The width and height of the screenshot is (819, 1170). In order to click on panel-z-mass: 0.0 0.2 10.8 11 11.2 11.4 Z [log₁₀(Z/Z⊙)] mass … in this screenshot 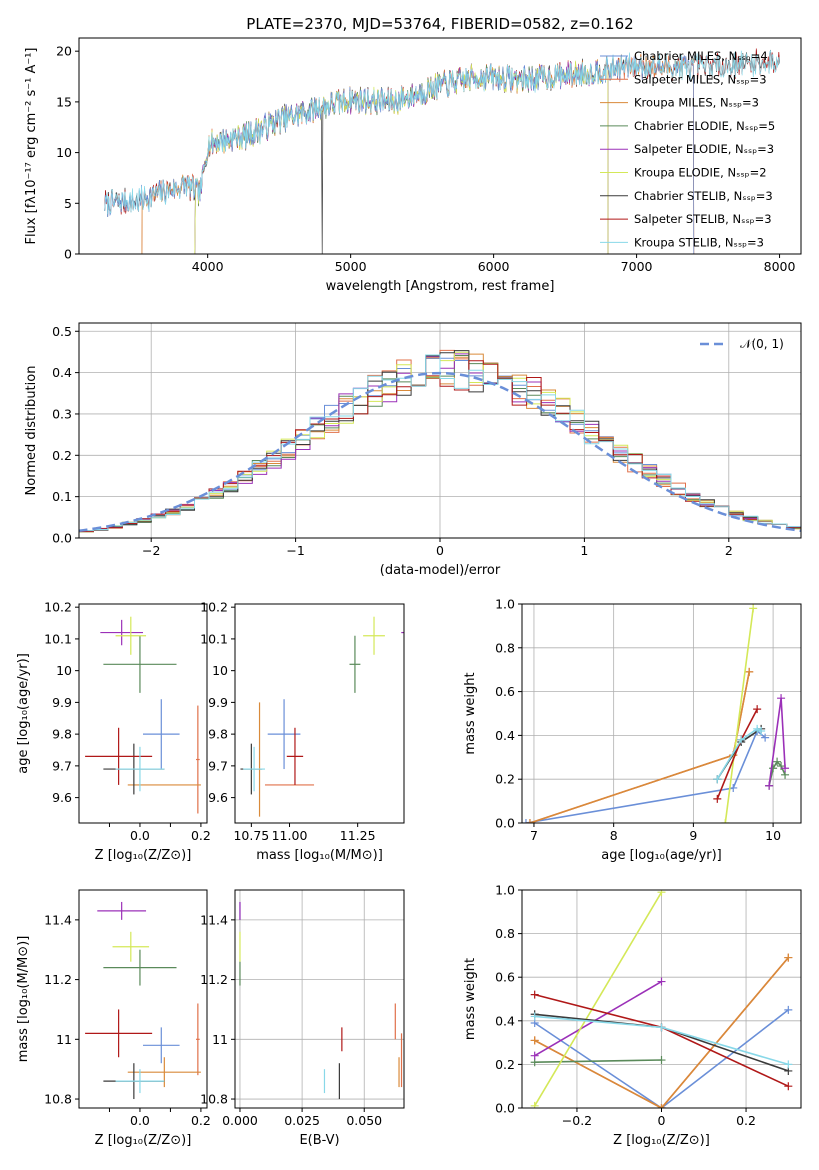, I will do `click(113, 1018)`.